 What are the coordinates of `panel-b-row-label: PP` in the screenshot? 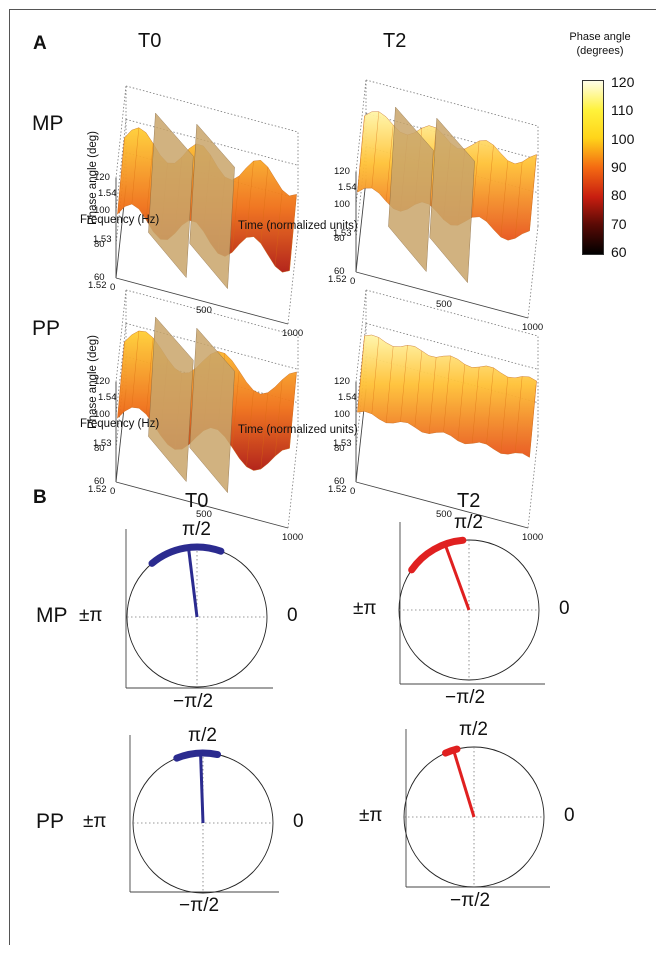 It's located at (50, 821).